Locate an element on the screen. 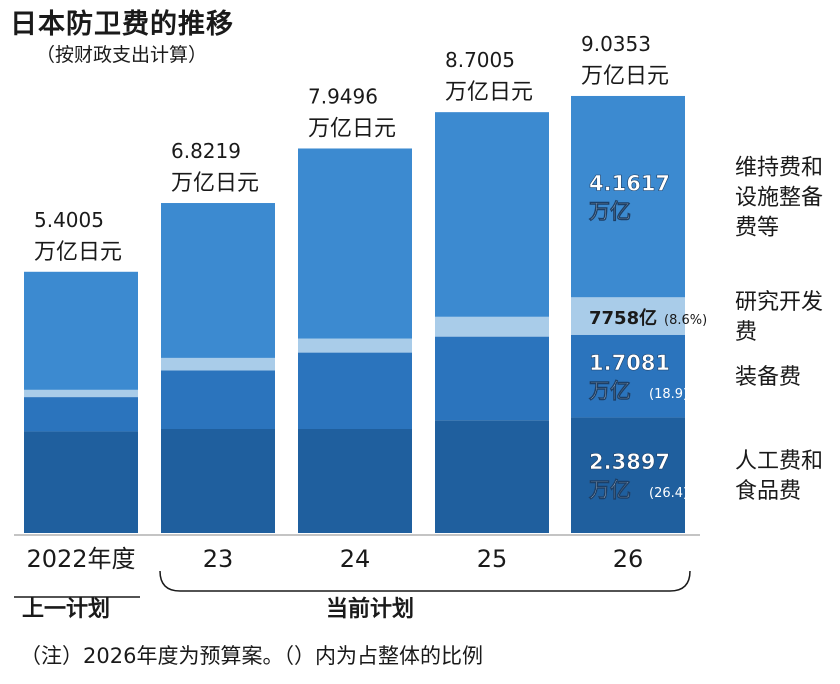  category-tick-label: 26 is located at coordinates (628, 559).